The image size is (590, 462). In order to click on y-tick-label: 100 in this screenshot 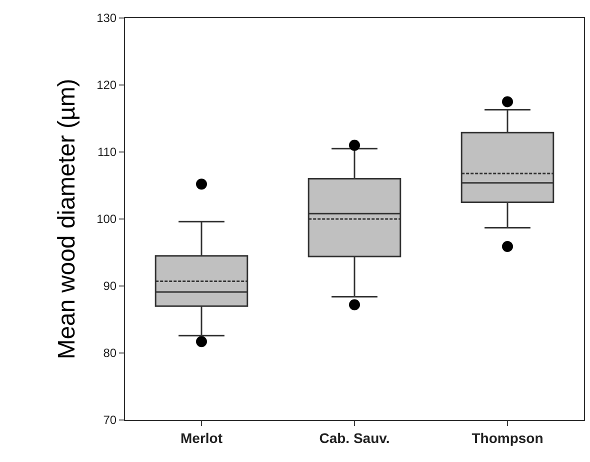, I will do `click(106, 219)`.